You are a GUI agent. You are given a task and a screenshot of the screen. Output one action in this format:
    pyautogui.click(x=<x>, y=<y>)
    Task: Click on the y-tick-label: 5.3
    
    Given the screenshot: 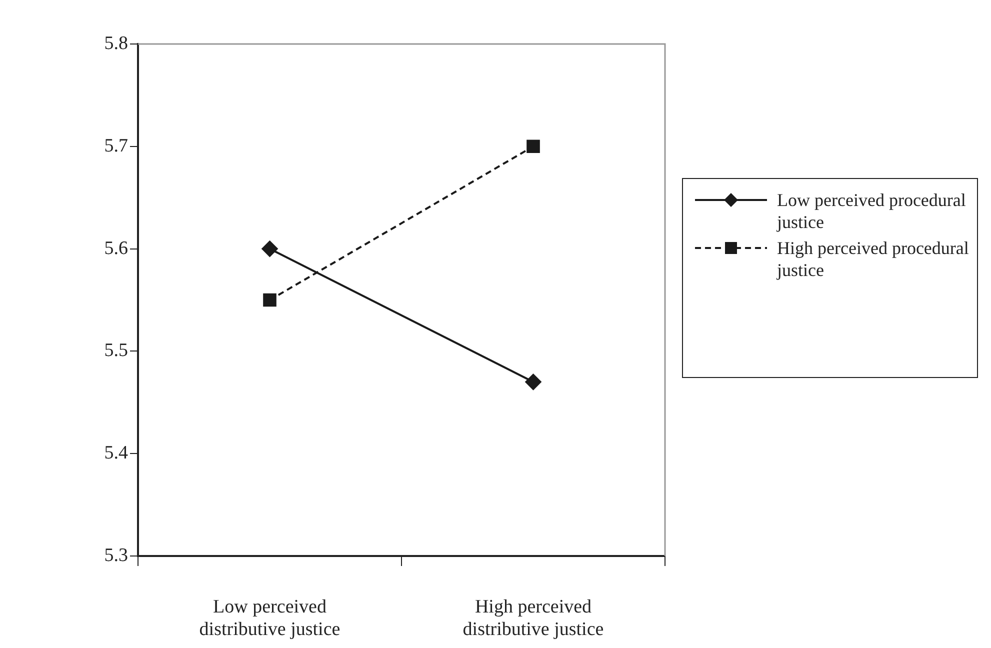 What is the action you would take?
    pyautogui.click(x=116, y=555)
    